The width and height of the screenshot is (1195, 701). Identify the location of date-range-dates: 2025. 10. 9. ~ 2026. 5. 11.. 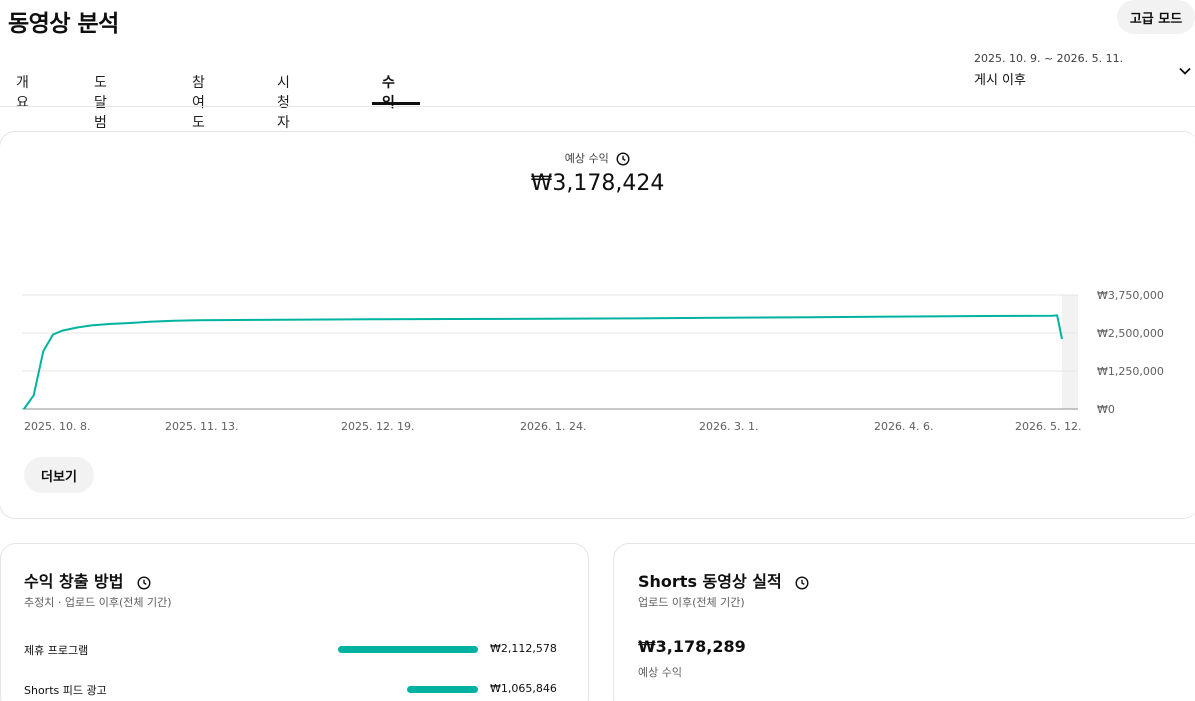
(1049, 58).